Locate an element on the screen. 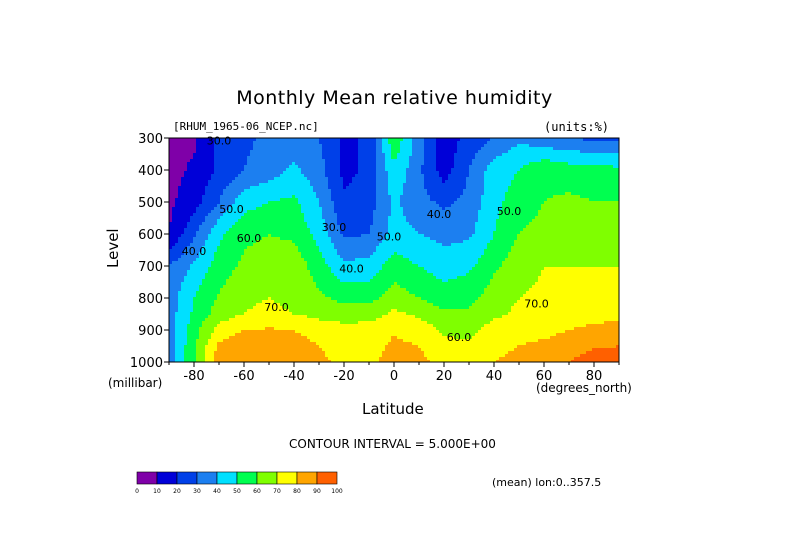 Image resolution: width=789 pixels, height=558 pixels. units-label: (units:%) is located at coordinates (577, 127).